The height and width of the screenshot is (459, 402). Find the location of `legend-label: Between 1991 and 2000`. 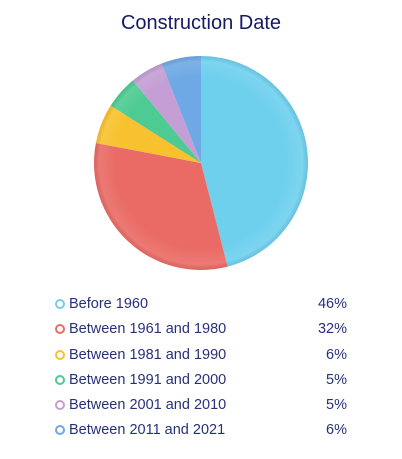

legend-label: Between 1991 and 2000 is located at coordinates (148, 379).